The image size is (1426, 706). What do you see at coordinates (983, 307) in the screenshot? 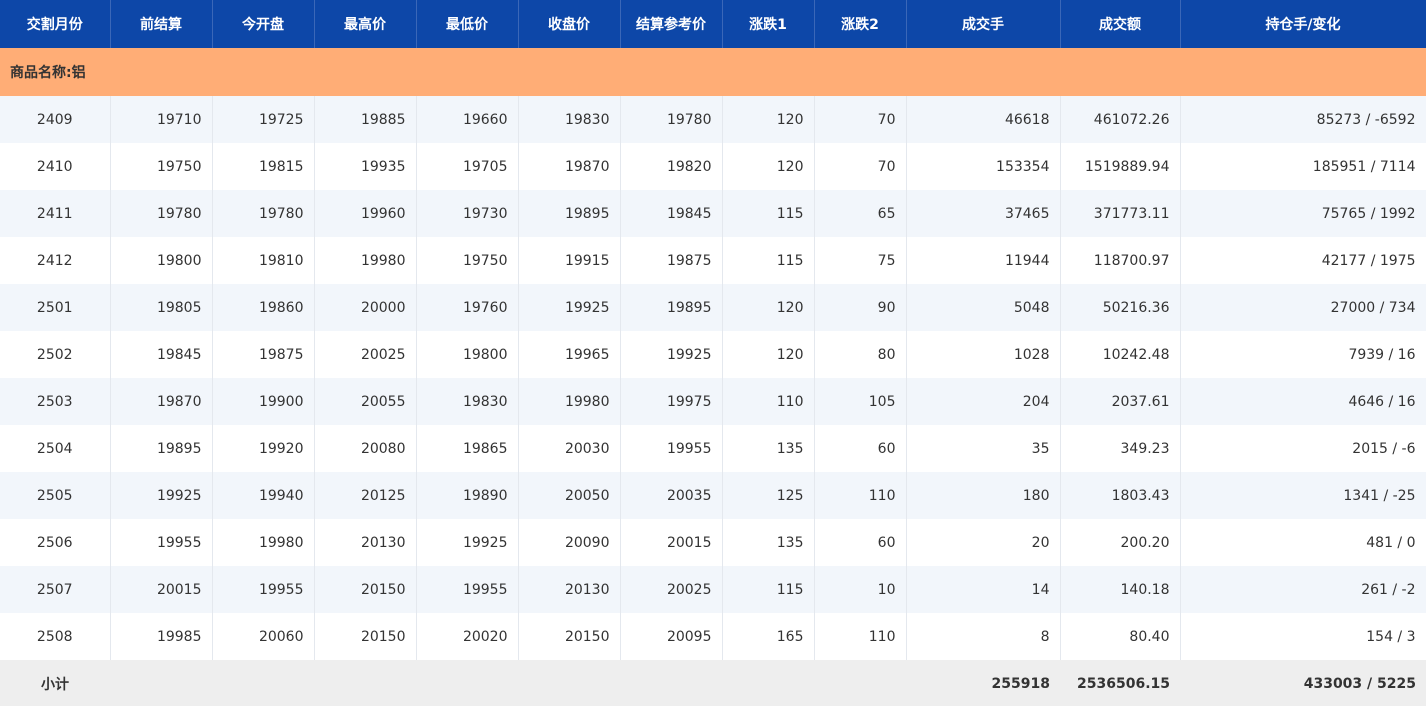
I see `cell: 5048` at bounding box center [983, 307].